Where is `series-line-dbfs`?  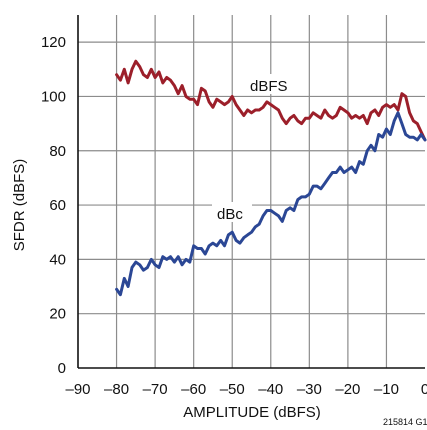
series-line-dbfs is located at coordinates (271, 100).